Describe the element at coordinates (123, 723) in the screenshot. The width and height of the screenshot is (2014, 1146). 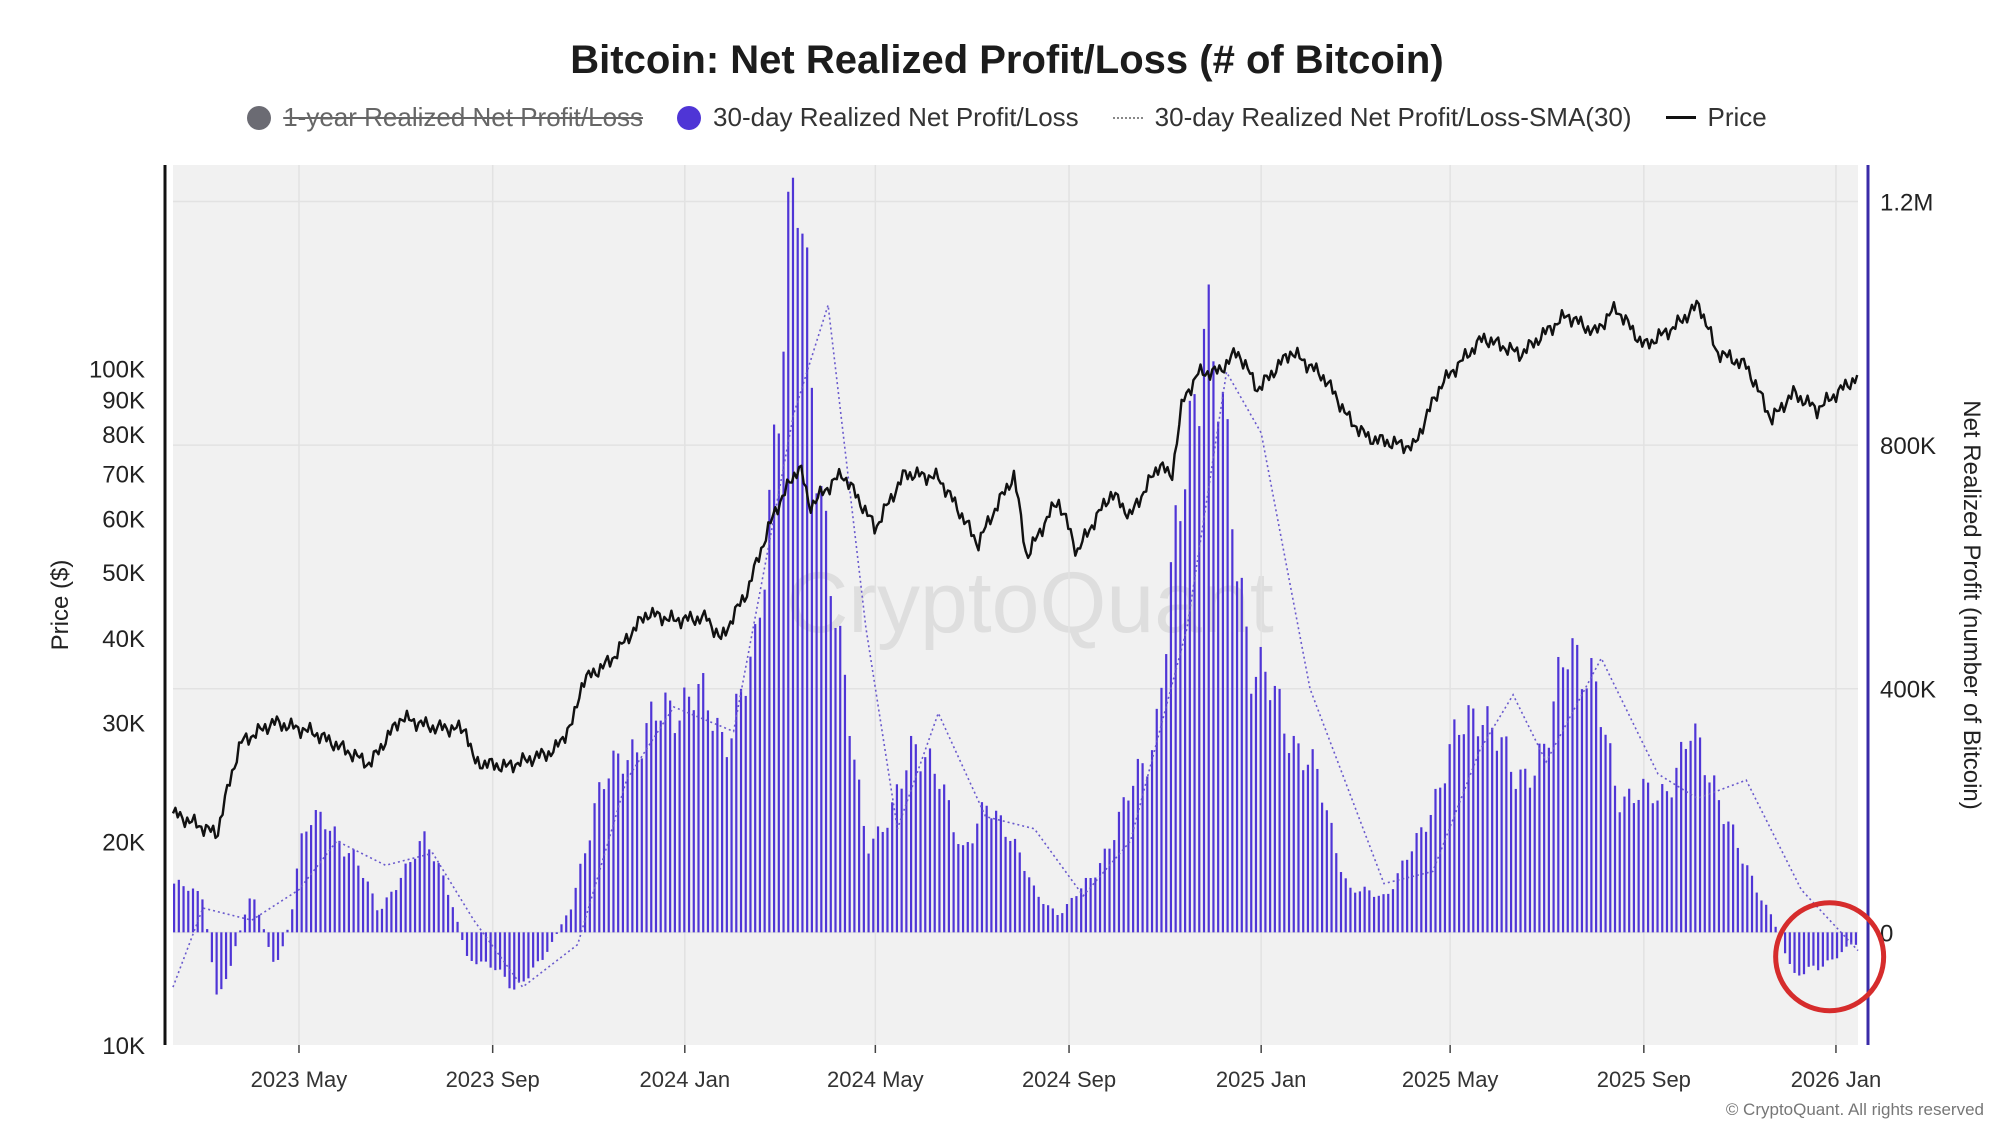
I see `left-tick-label: 30K` at that location.